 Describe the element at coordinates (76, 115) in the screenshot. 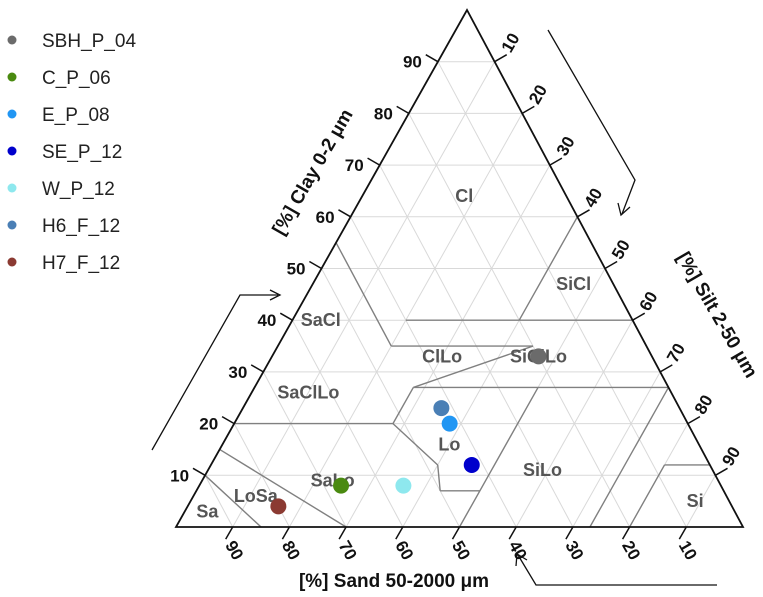

I see `legend-label: E_P_08` at that location.